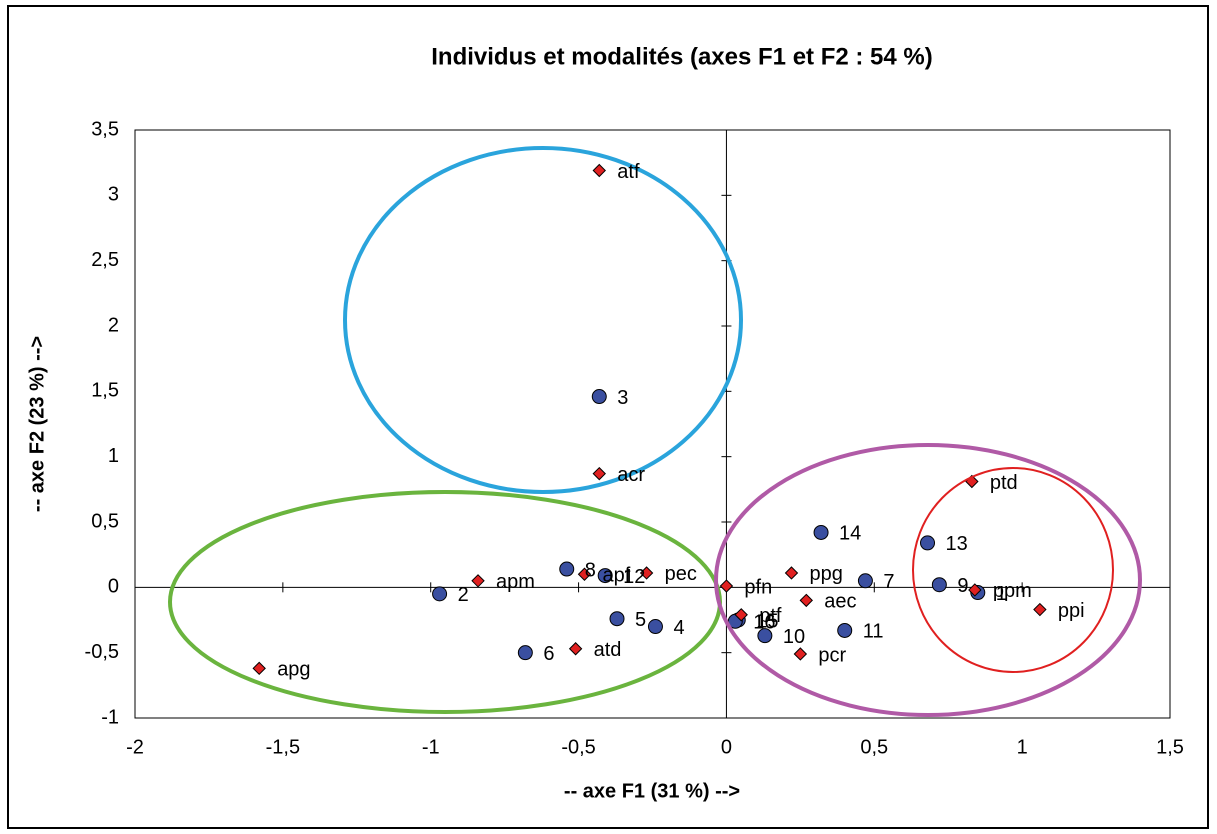 The image size is (1217, 834). Describe the element at coordinates (850, 534) in the screenshot. I see `point-label: 14` at that location.